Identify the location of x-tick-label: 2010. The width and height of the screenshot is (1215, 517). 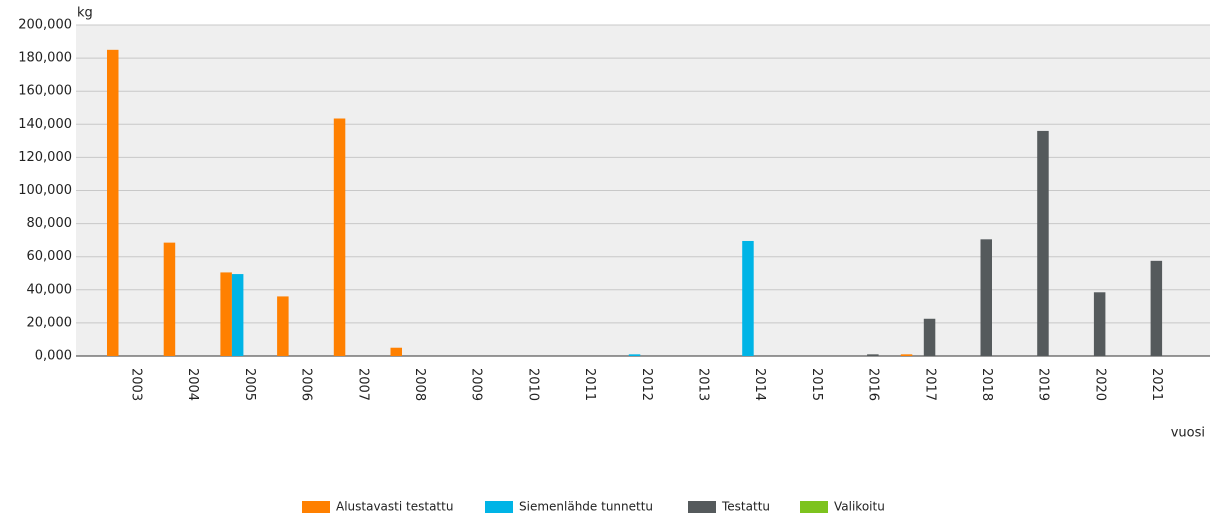
(532, 384).